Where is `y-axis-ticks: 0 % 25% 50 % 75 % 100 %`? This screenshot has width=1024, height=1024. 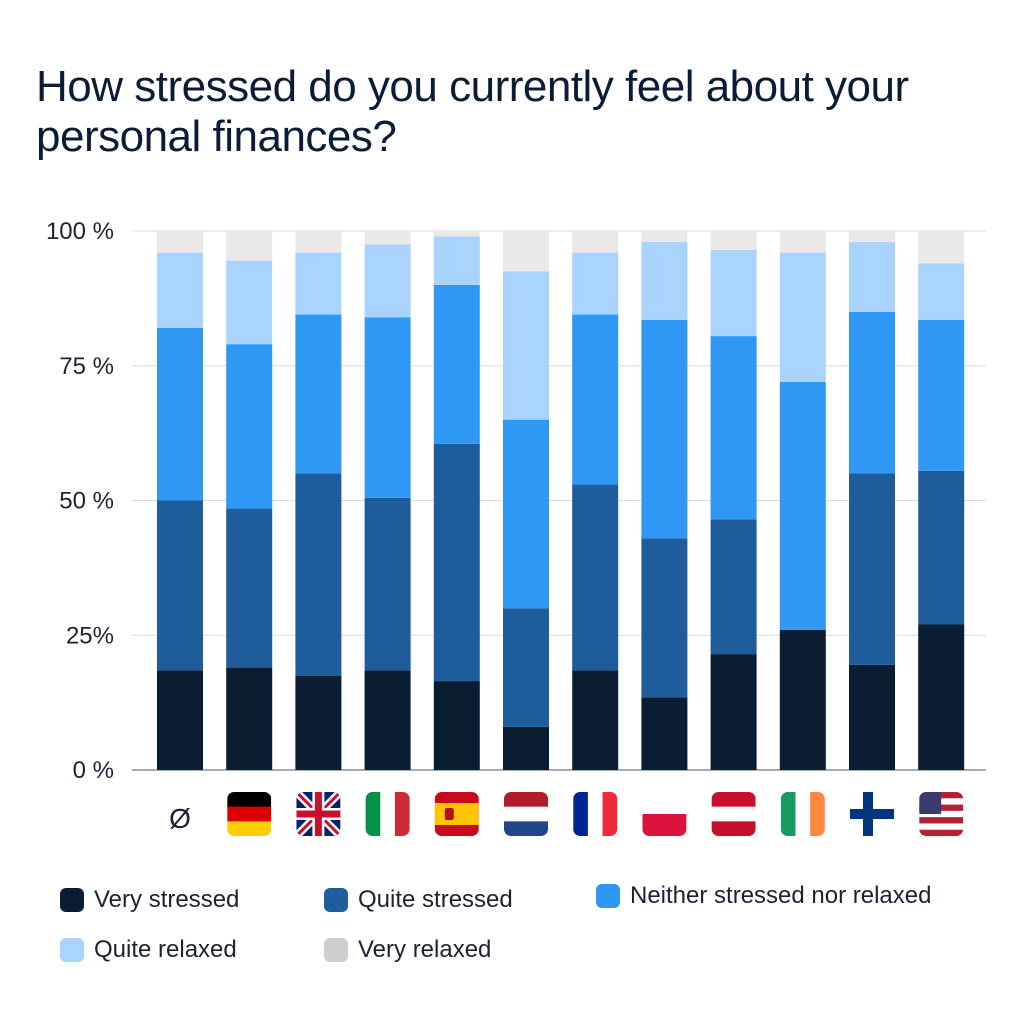
y-axis-ticks: 0 % 25% 50 % 75 % 100 % is located at coordinates (80, 501).